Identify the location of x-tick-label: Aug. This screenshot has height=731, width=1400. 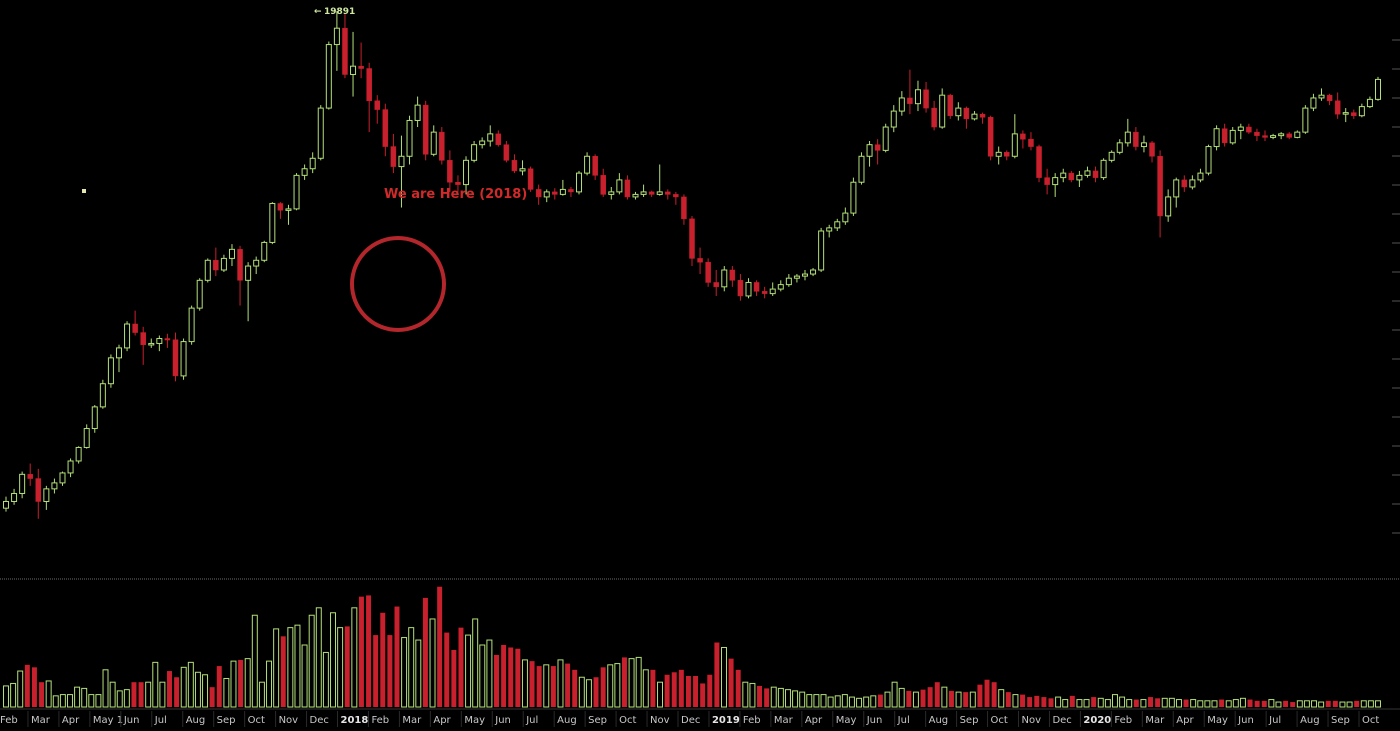
(1310, 720).